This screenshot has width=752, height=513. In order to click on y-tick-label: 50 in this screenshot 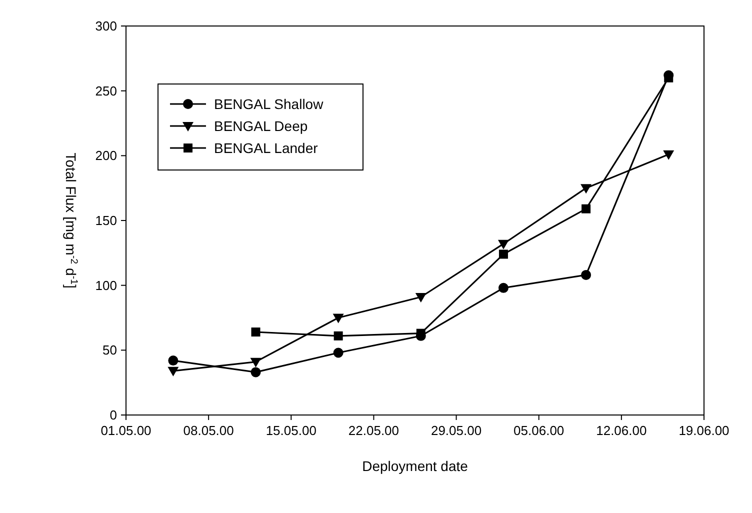, I will do `click(109, 350)`.